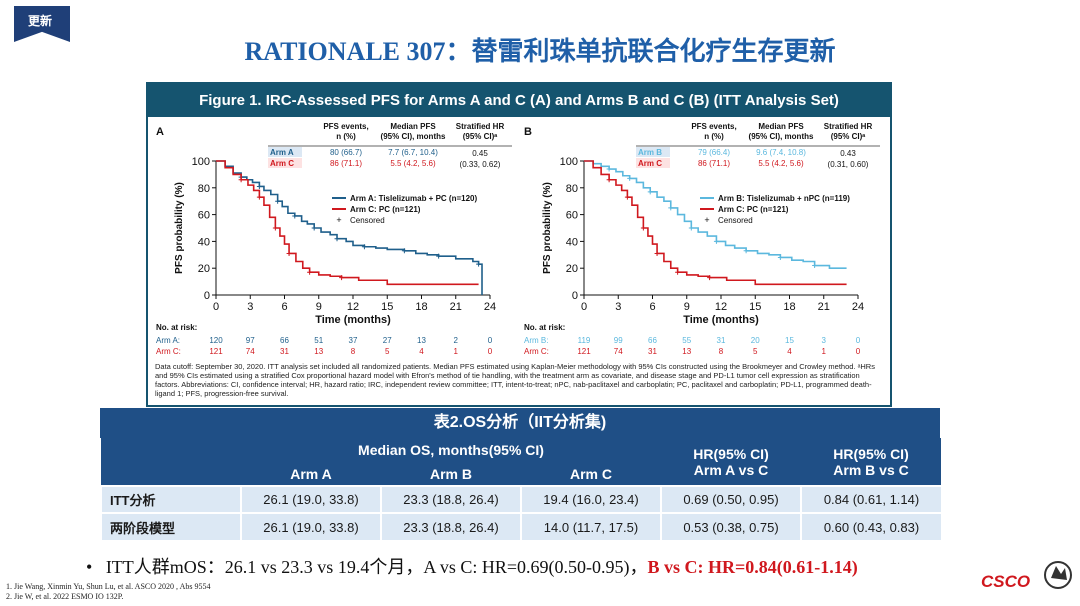  I want to click on at-risk-value: 55, so click(686, 340).